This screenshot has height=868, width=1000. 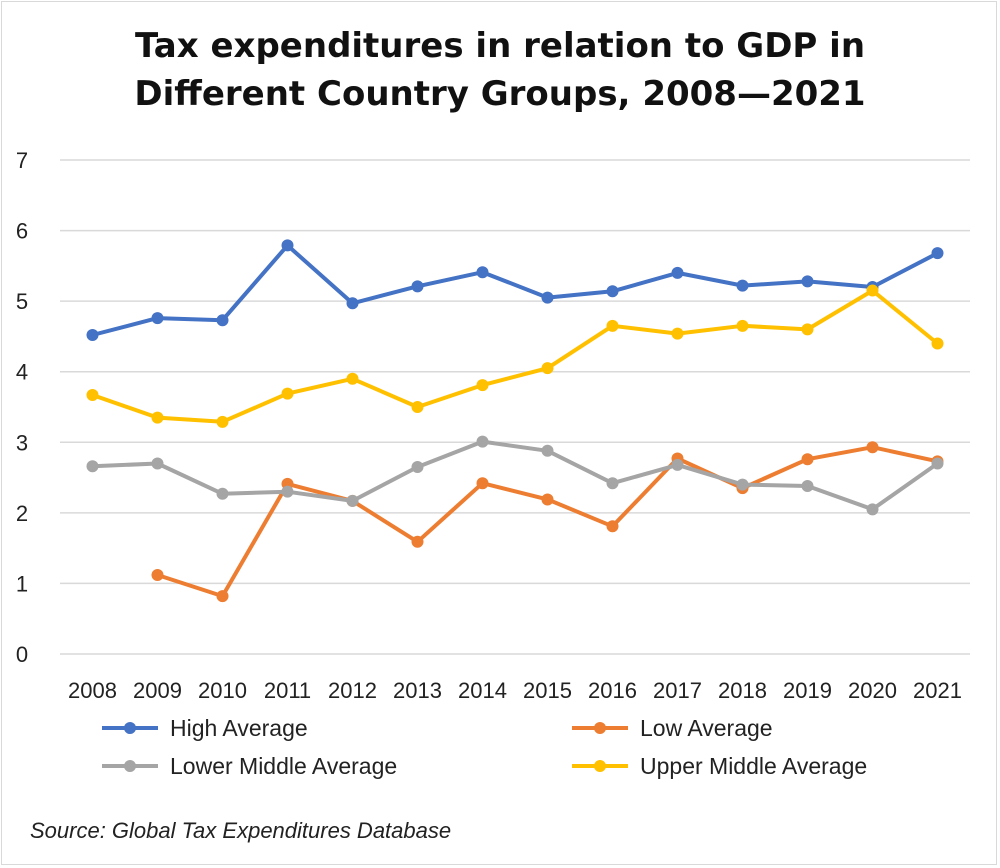 I want to click on data-point-low-average-2015, so click(x=547, y=499).